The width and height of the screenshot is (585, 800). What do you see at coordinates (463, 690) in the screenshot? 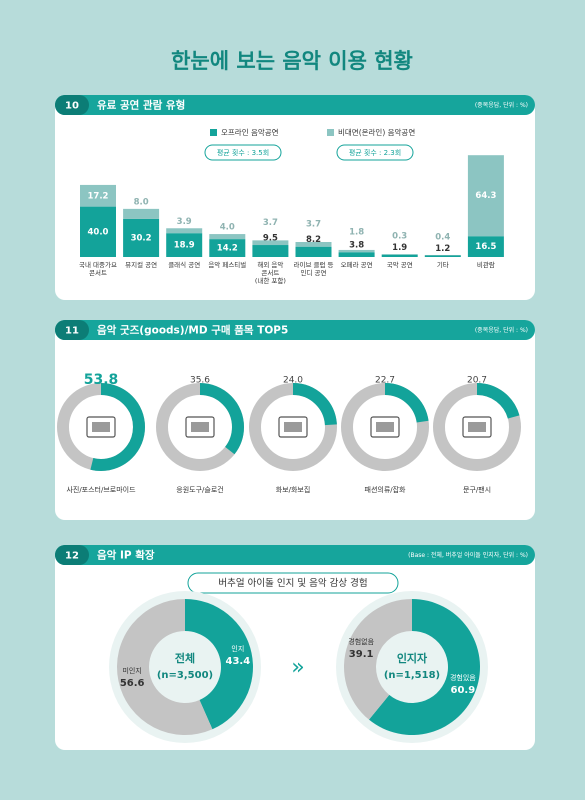
I see `slice-value: 60.9` at bounding box center [463, 690].